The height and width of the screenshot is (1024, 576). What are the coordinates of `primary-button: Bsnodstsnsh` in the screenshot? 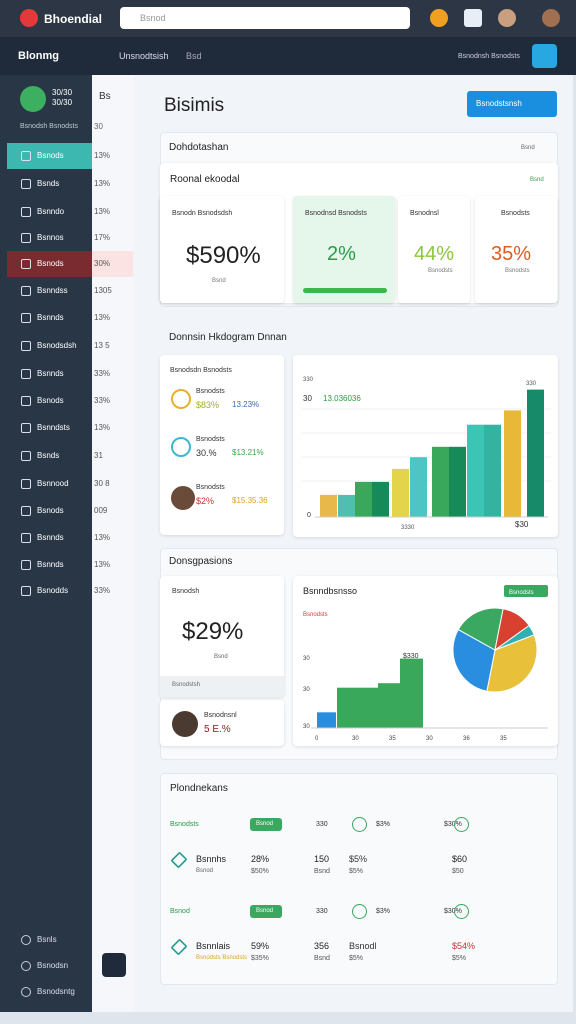 It's located at (512, 104).